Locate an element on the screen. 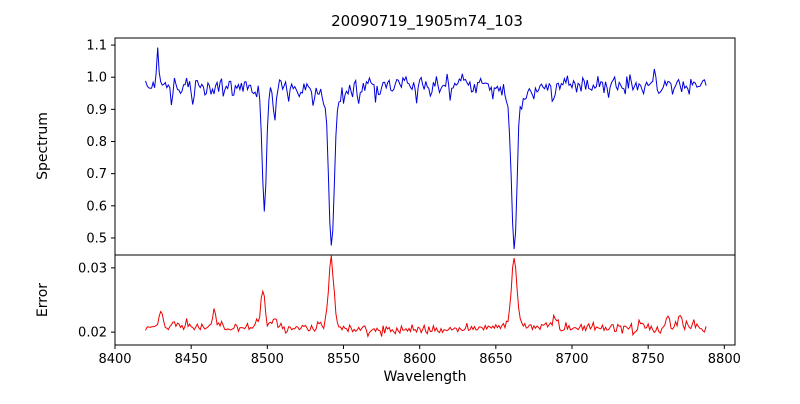 The height and width of the screenshot is (404, 800). y-tick-label: 0.5 is located at coordinates (96, 238).